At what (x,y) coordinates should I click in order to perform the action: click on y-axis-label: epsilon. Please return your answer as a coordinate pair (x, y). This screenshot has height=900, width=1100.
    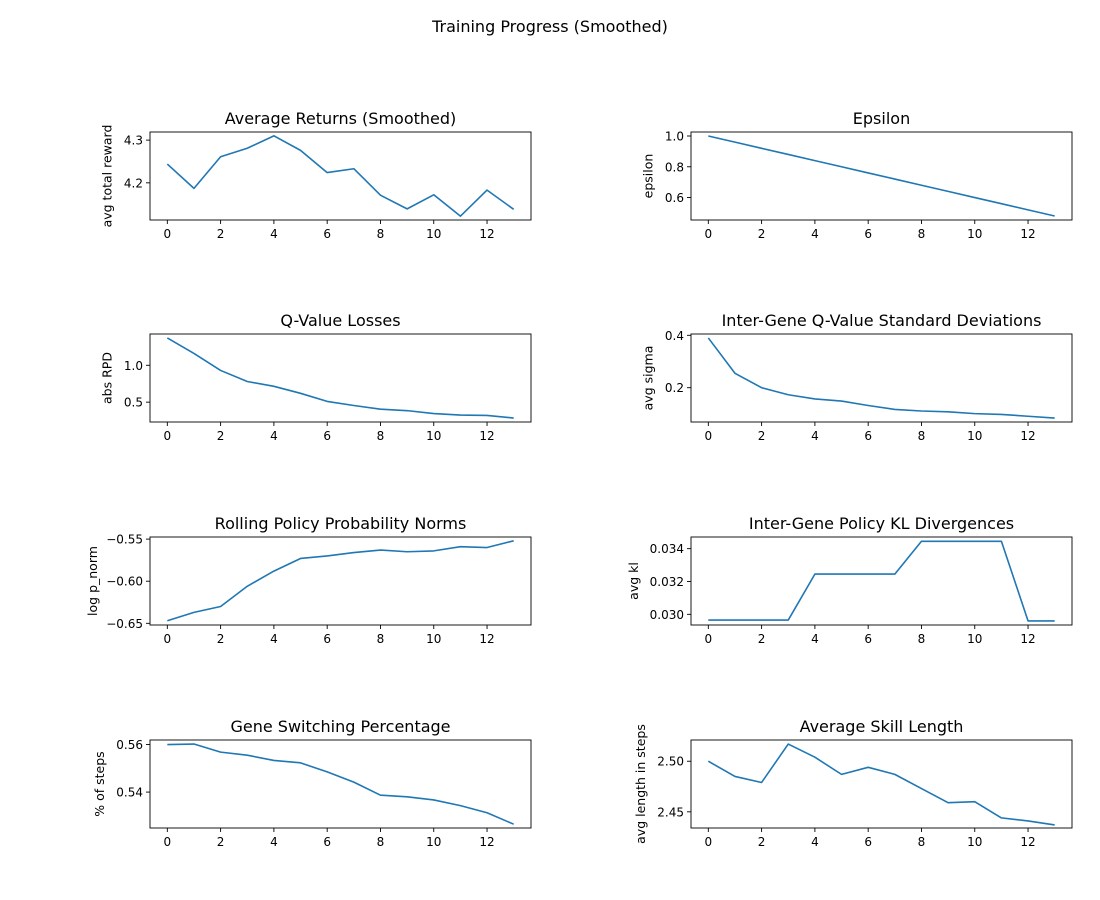
    Looking at the image, I should click on (647, 176).